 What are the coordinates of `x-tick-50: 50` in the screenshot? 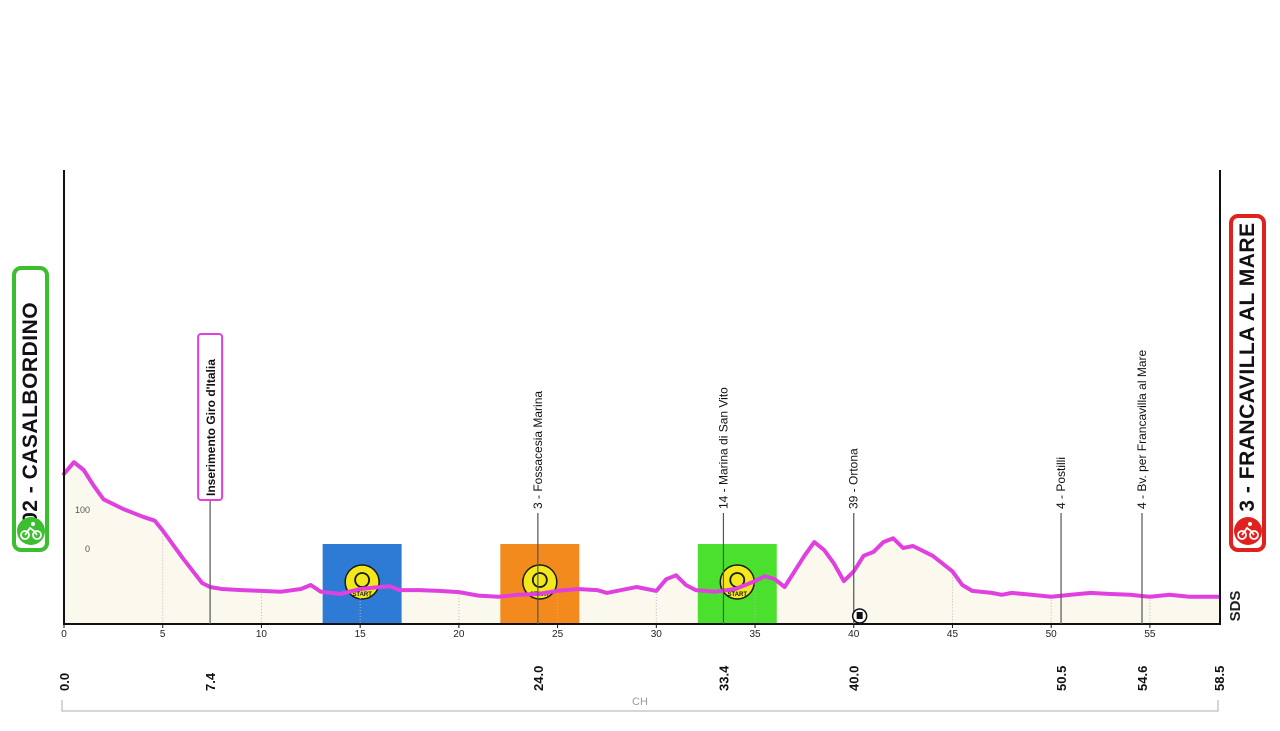 It's located at (1052, 634).